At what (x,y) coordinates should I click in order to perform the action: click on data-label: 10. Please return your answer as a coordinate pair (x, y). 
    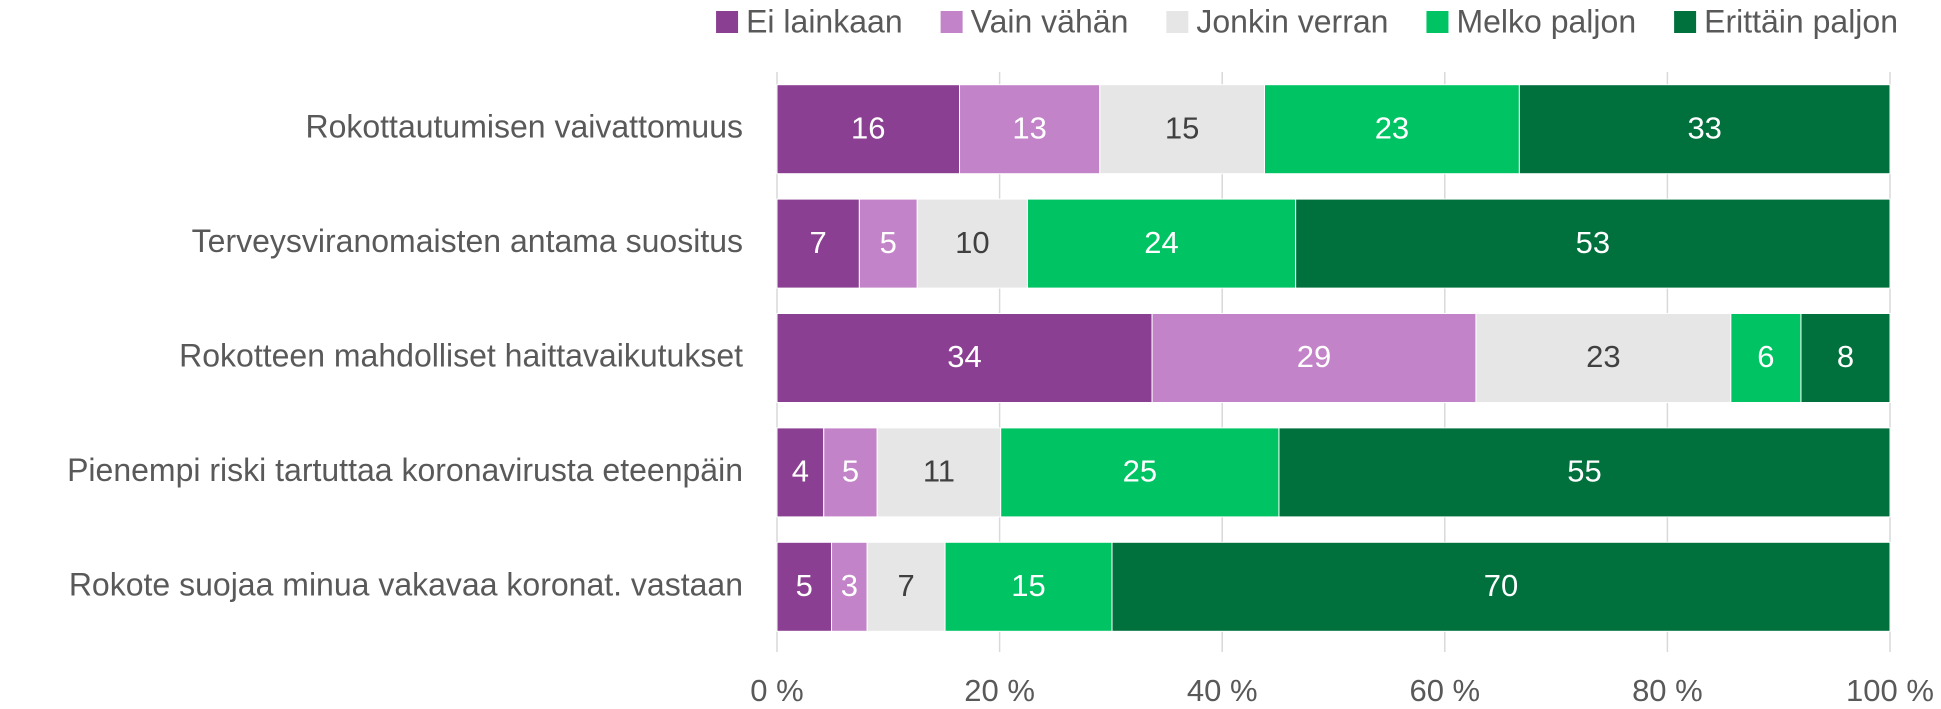
    Looking at the image, I should click on (972, 242).